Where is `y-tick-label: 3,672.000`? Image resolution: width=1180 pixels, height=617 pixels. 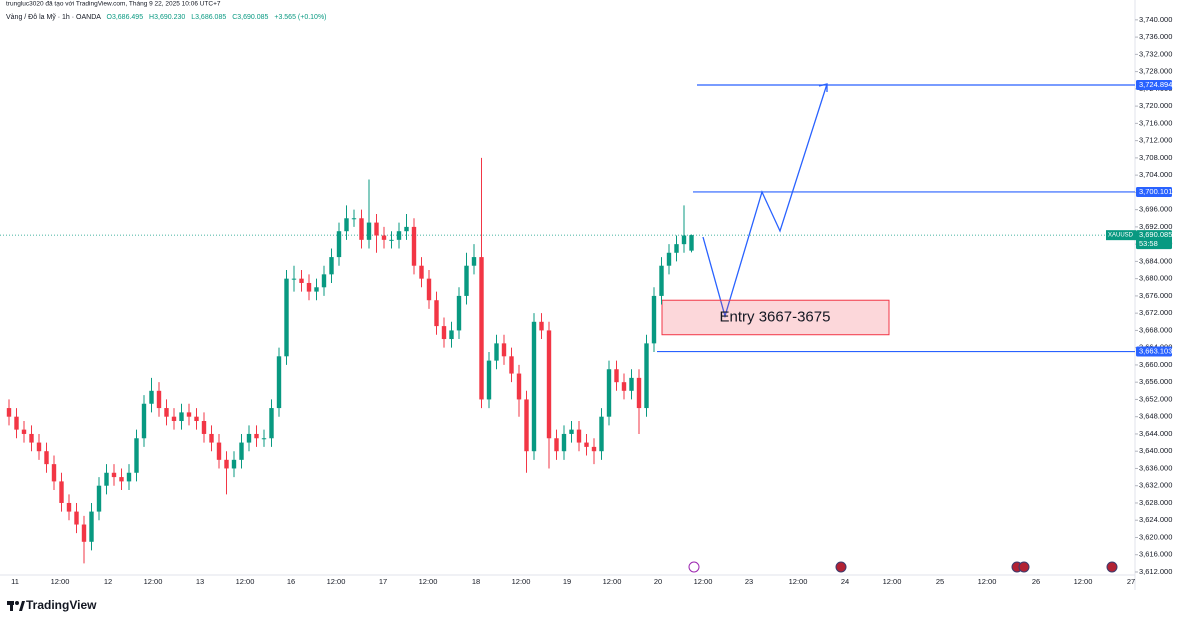
y-tick-label: 3,672.000 is located at coordinates (1155, 312).